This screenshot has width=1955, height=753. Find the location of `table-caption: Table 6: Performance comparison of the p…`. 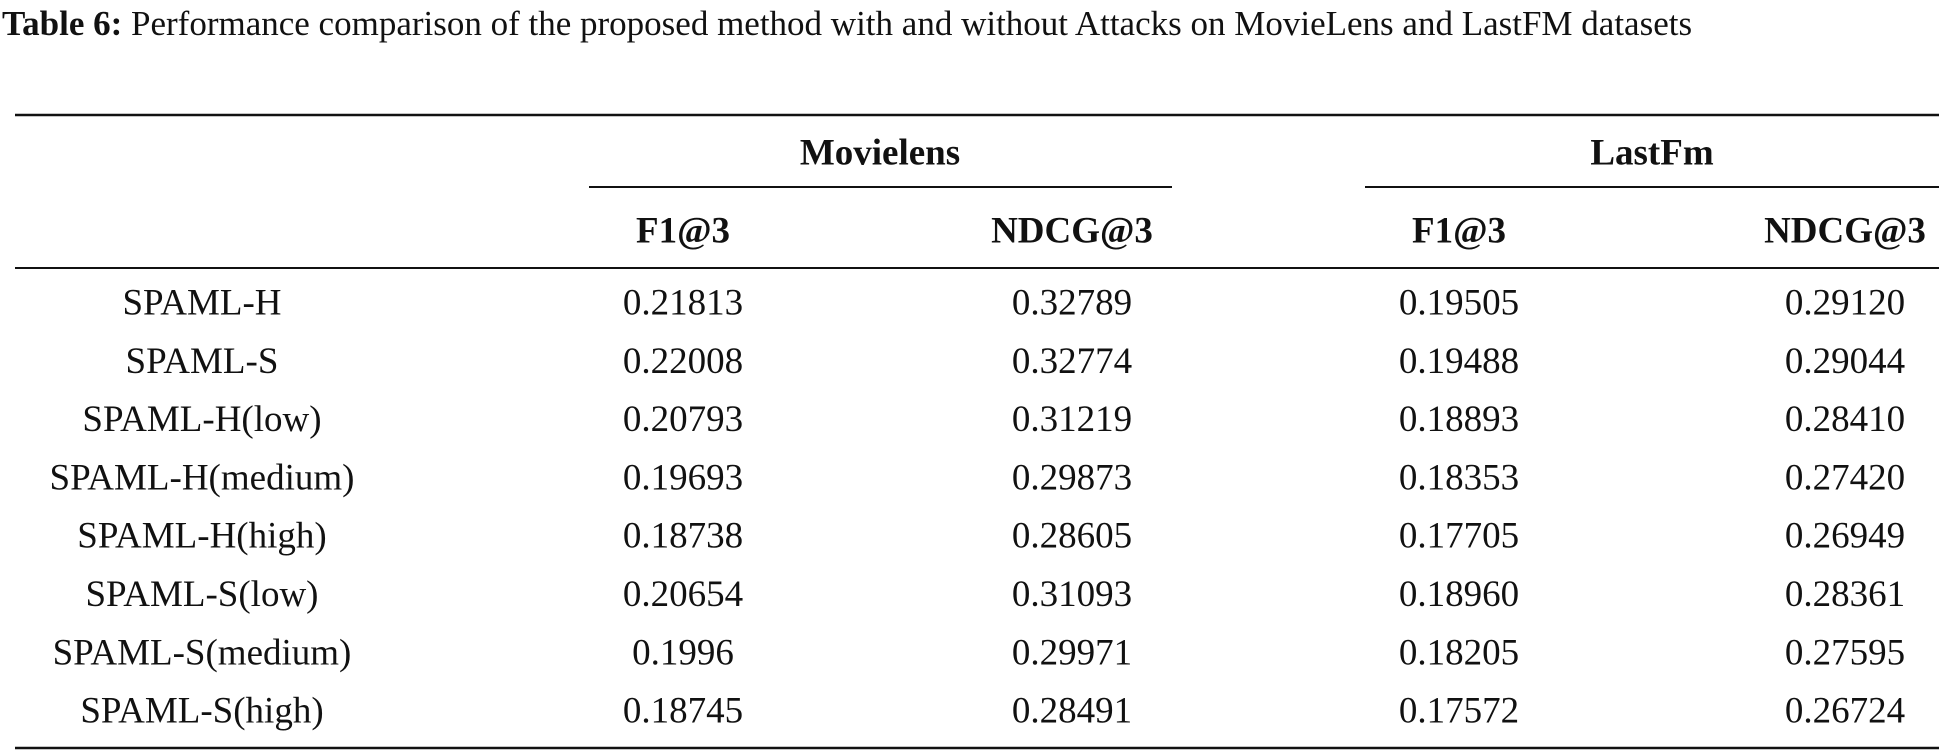

table-caption: Table 6: Performance comparison of the p… is located at coordinates (977, 23).